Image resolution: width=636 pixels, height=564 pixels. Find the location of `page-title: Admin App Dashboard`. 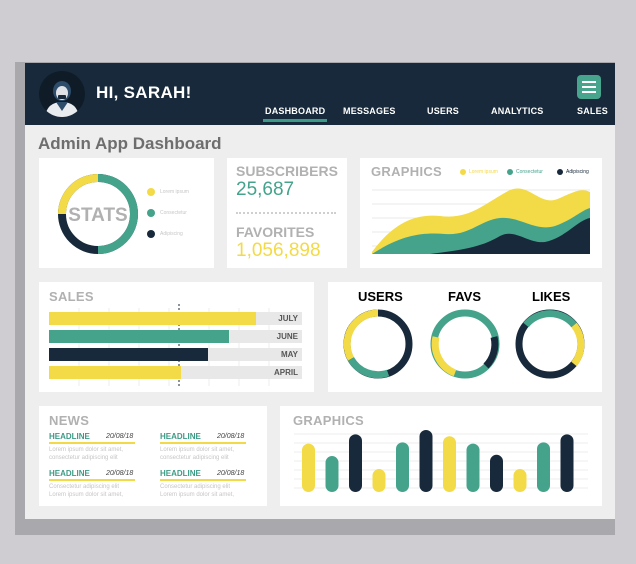

page-title: Admin App Dashboard is located at coordinates (130, 143).